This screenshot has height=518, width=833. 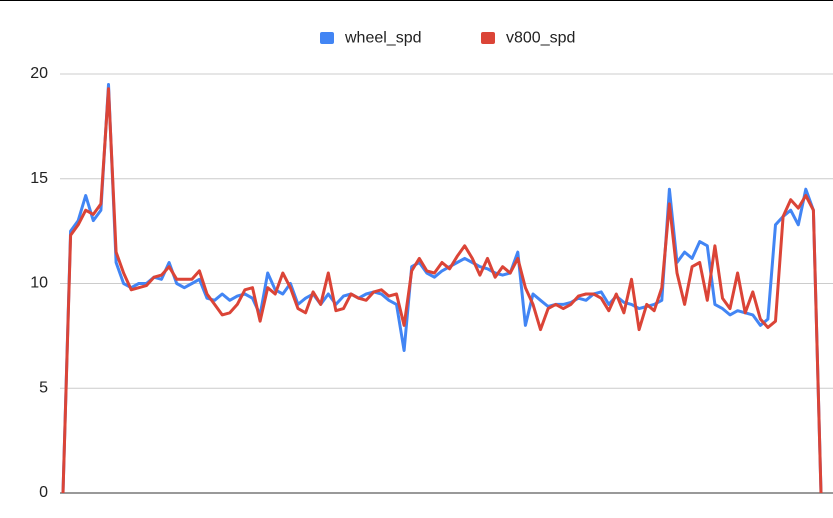 What do you see at coordinates (39, 73) in the screenshot?
I see `y-tick-label: 20` at bounding box center [39, 73].